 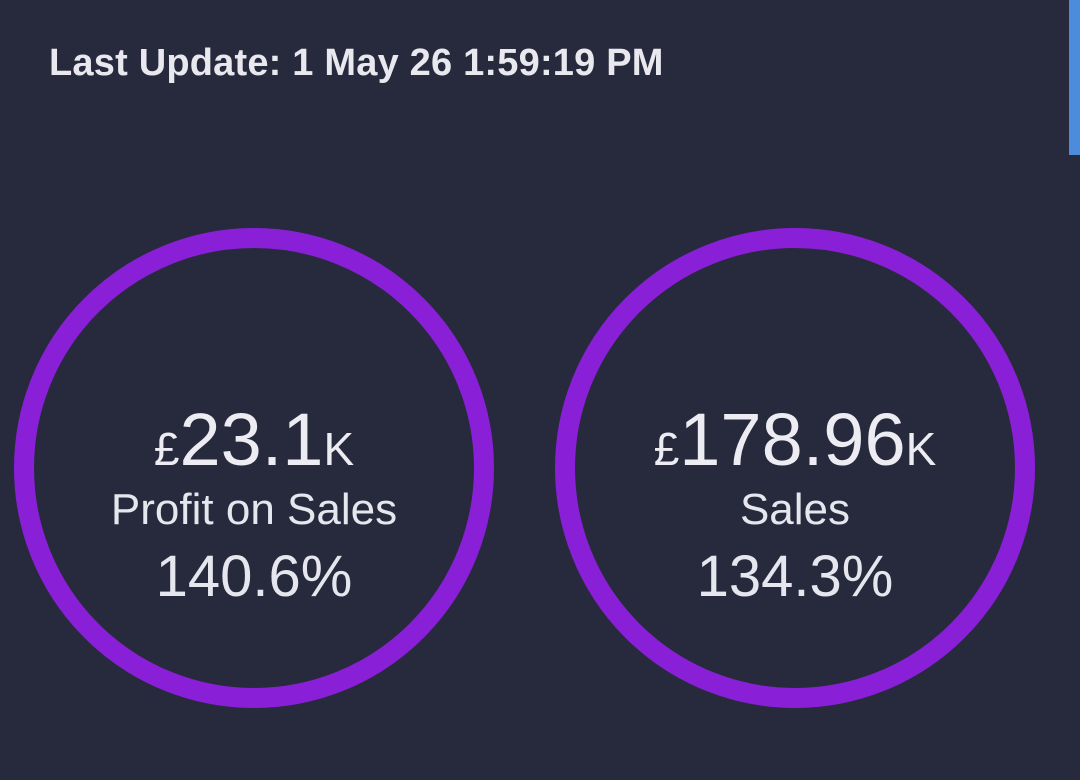 I want to click on kpi-amount: 23.1, so click(x=251, y=439).